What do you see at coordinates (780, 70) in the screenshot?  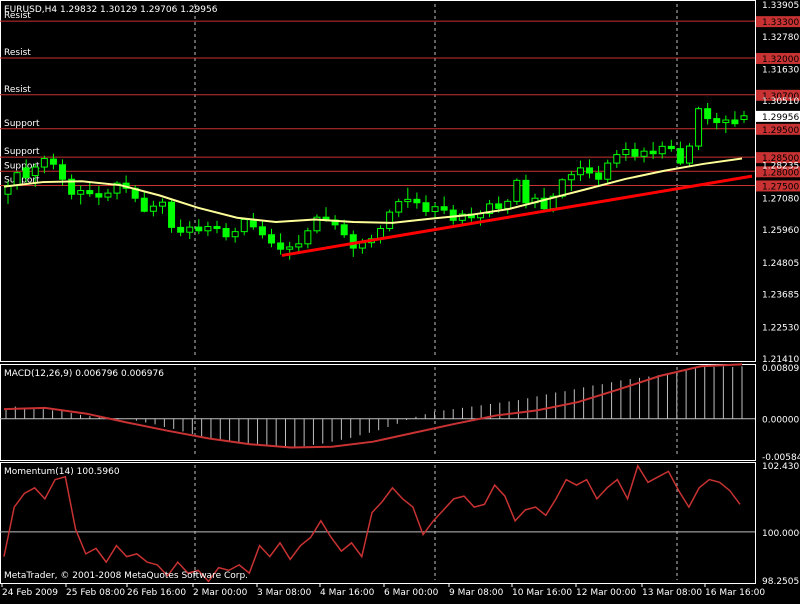 I see `price-tick: 1.31630` at bounding box center [780, 70].